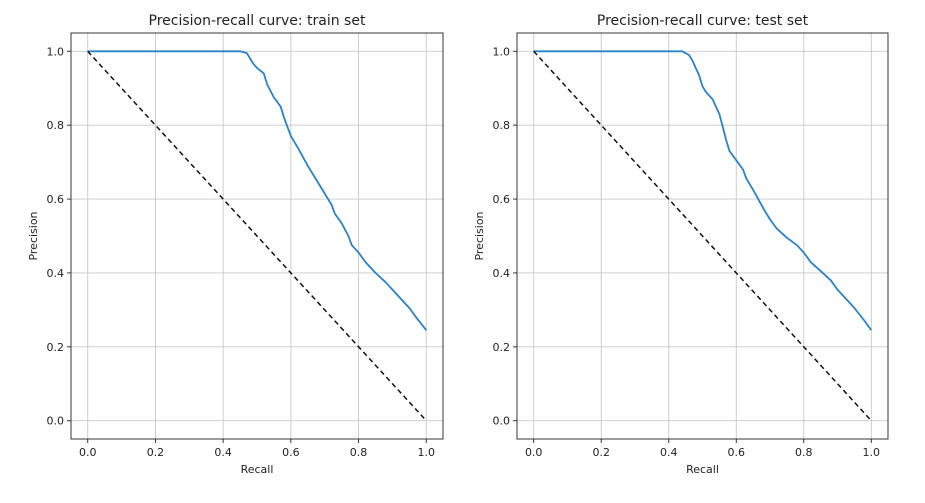 The height and width of the screenshot is (503, 925). Describe the element at coordinates (703, 21) in the screenshot. I see `chart-title: Precision-recall curve: test set` at that location.